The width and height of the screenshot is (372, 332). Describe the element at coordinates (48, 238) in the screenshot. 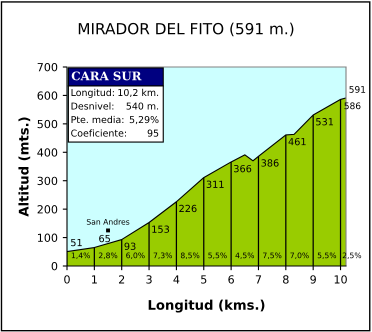

I see `y-tick-label: 100` at that location.